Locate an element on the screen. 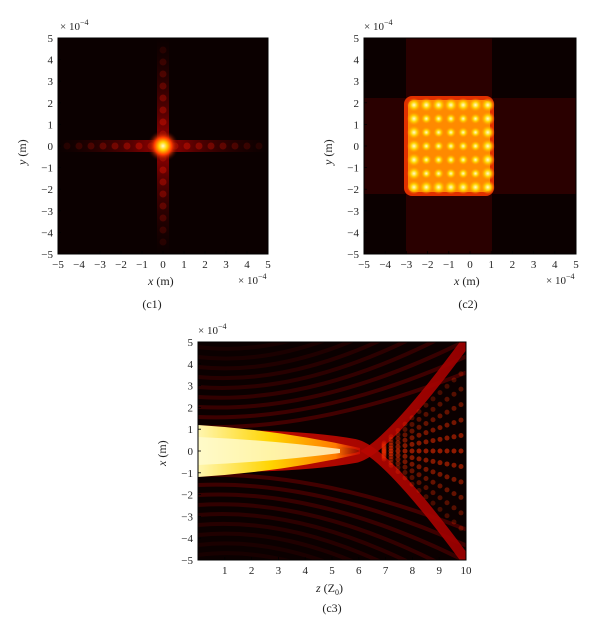 The width and height of the screenshot is (600, 639). x-tick-label: 6 is located at coordinates (359, 571).